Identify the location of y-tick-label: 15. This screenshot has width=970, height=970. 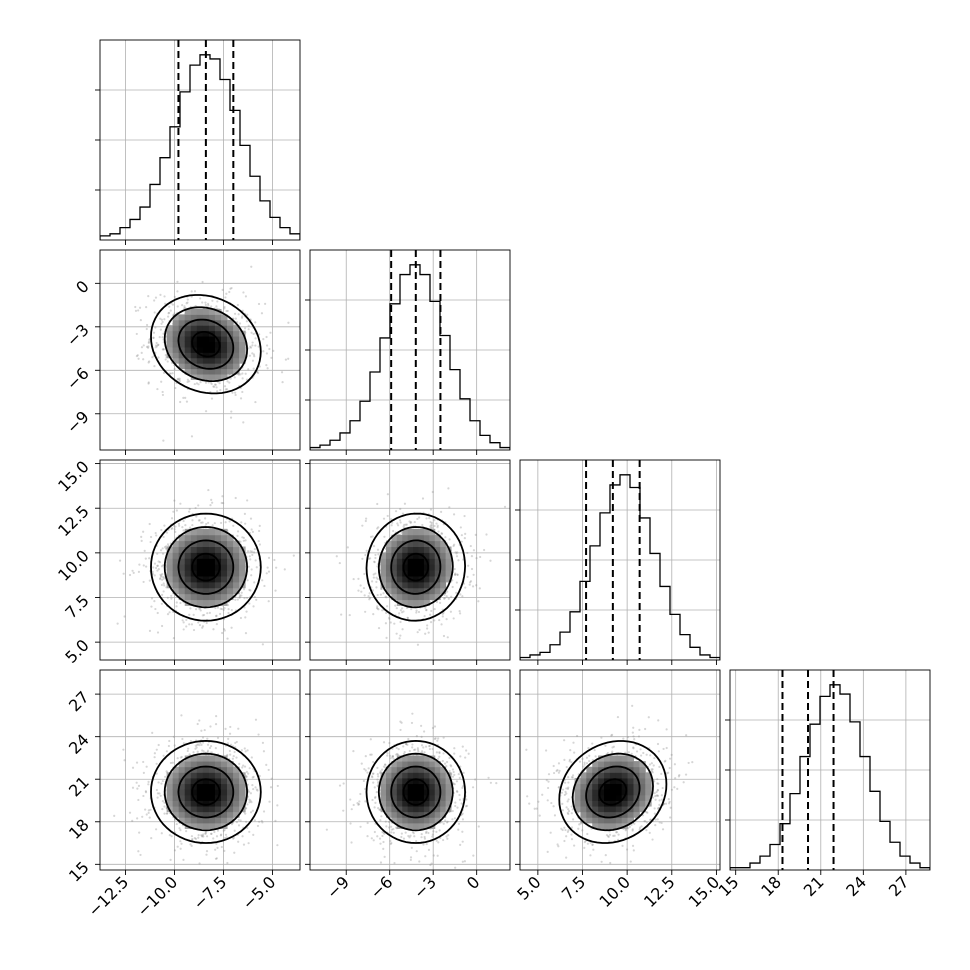
(79, 872).